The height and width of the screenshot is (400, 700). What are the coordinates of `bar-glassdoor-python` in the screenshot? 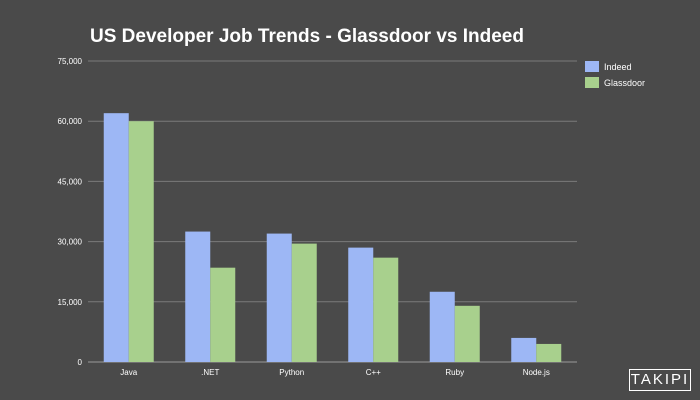 It's located at (304, 302).